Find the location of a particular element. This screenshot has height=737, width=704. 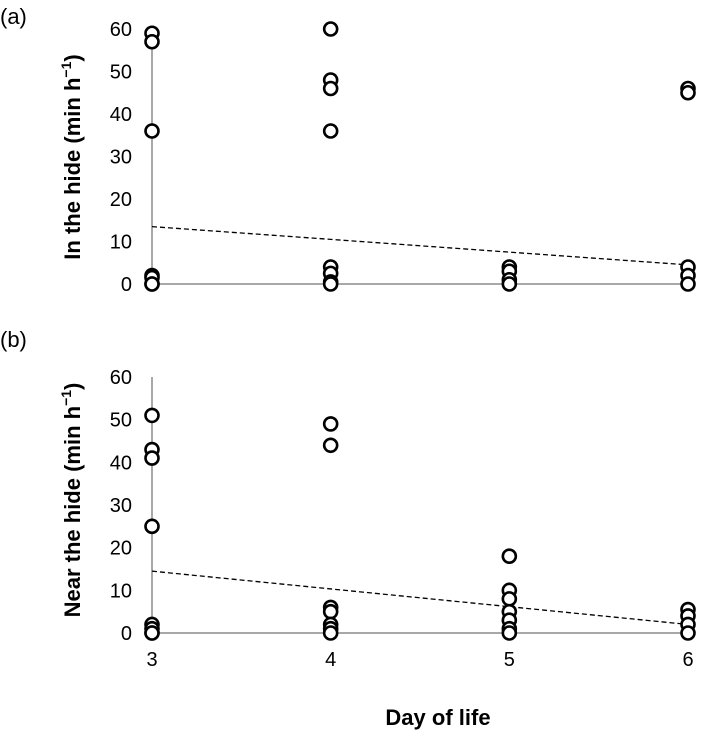

trendline-group-a is located at coordinates (420, 245).